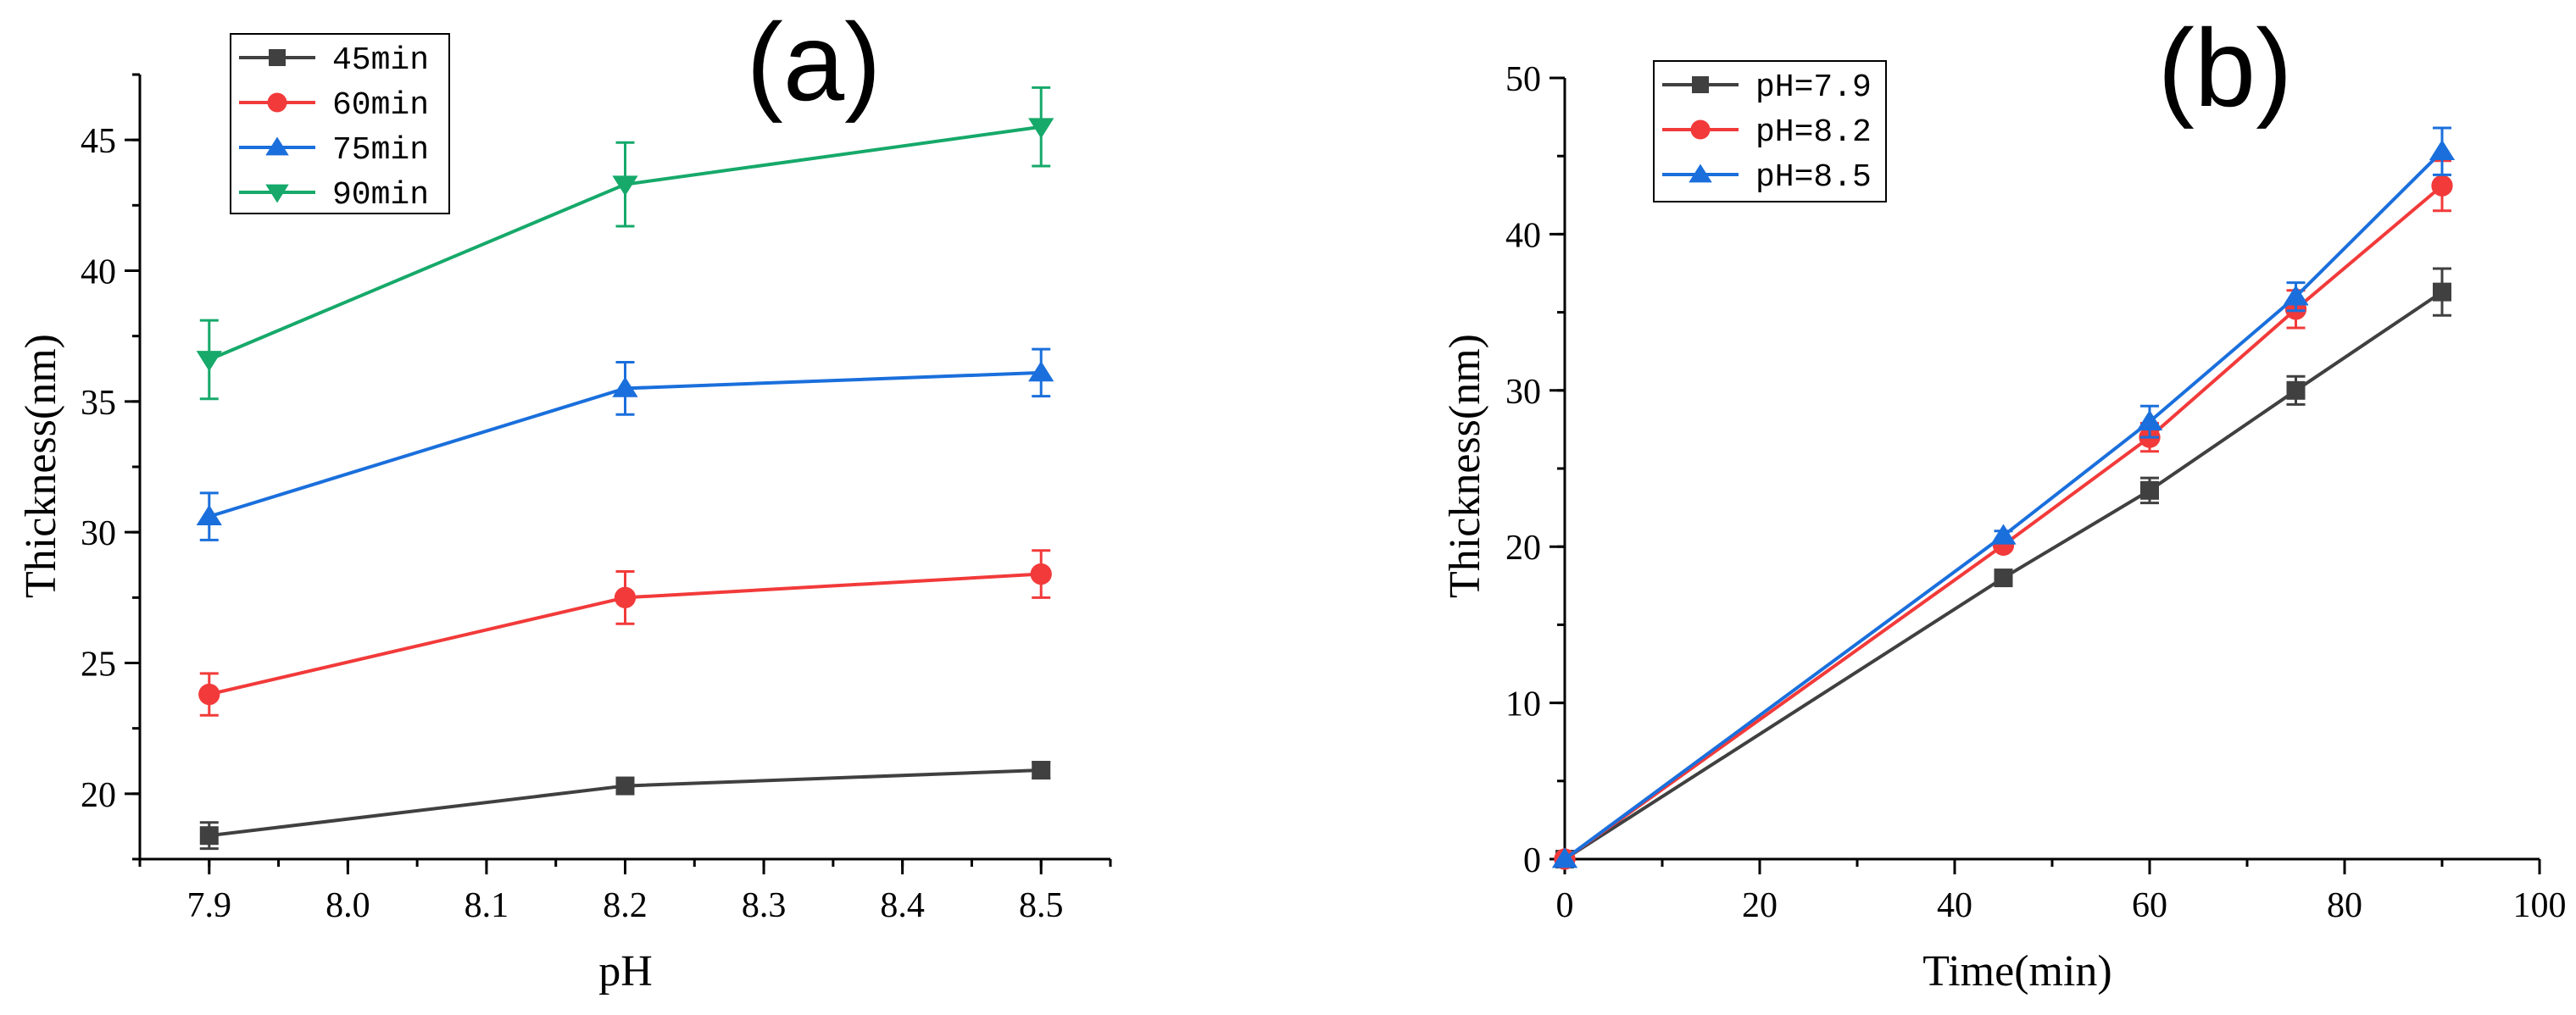 This screenshot has height=1015, width=2576. What do you see at coordinates (380, 60) in the screenshot?
I see `legend-entry: 45min` at bounding box center [380, 60].